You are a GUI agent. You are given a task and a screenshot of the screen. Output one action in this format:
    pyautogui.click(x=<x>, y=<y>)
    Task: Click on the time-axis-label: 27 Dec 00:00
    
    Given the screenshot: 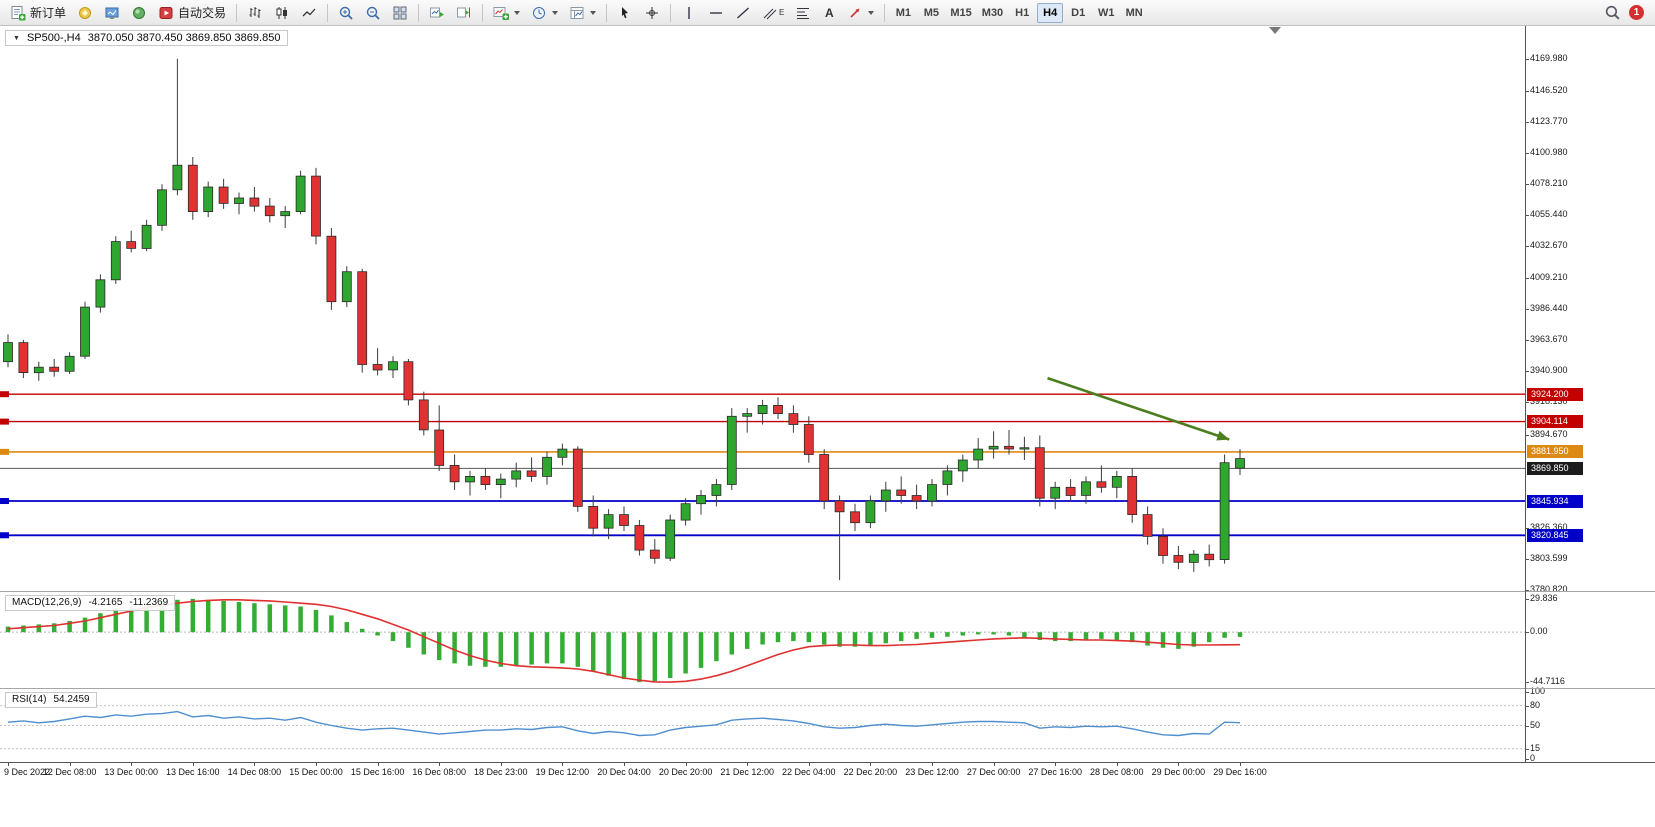 What is the action you would take?
    pyautogui.click(x=993, y=772)
    